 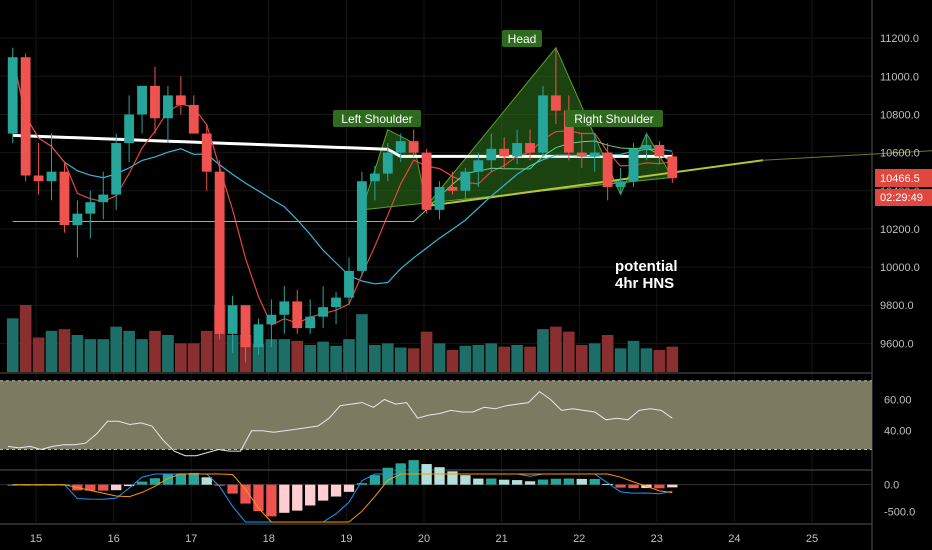 What do you see at coordinates (113, 539) in the screenshot?
I see `date-tick-label: 16` at bounding box center [113, 539].